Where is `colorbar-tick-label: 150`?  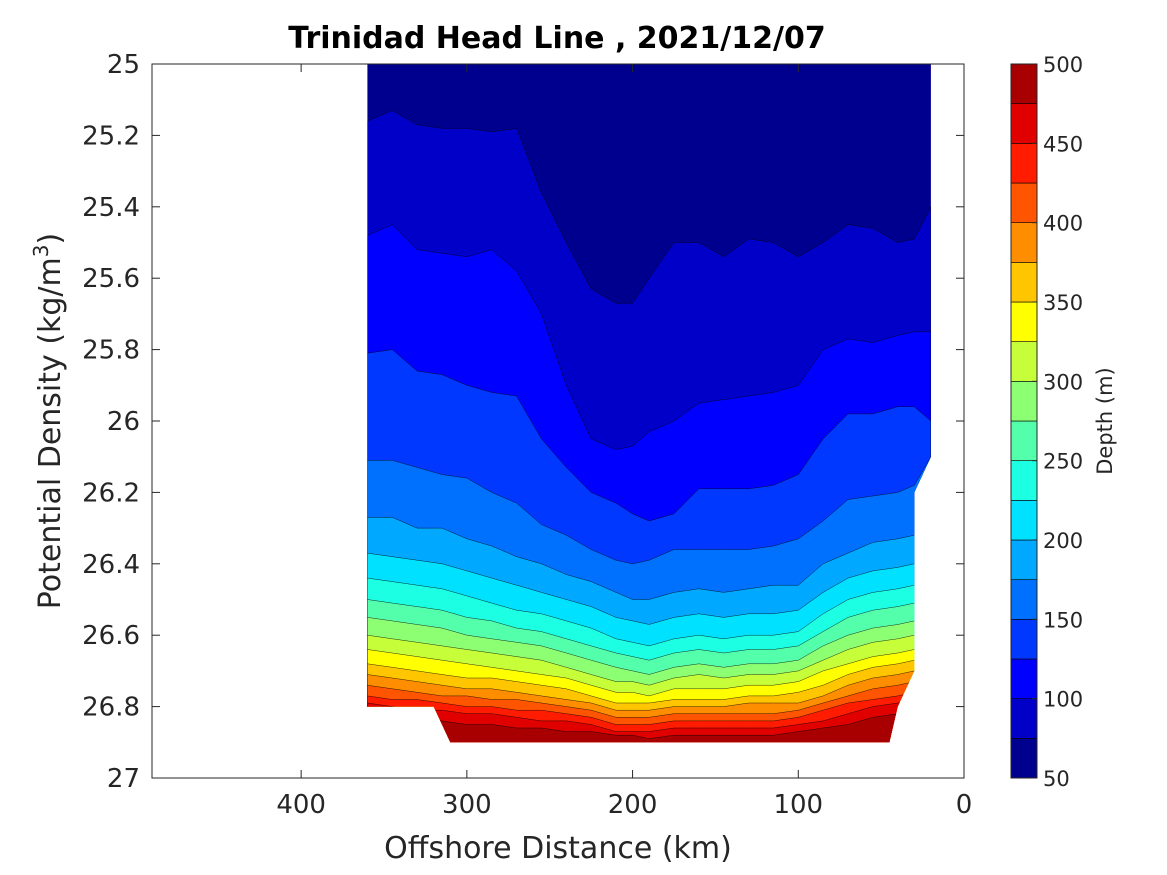 colorbar-tick-label: 150 is located at coordinates (1063, 620).